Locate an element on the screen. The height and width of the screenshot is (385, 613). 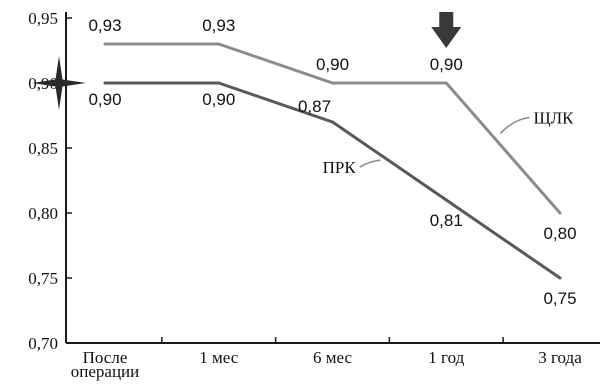
x-tick-label: операции is located at coordinates (105, 371).